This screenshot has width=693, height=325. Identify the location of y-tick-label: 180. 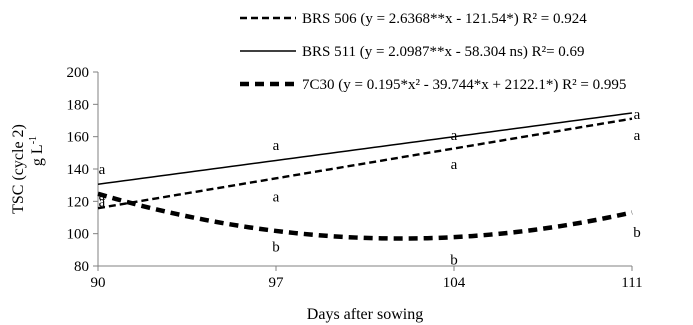
(78, 105).